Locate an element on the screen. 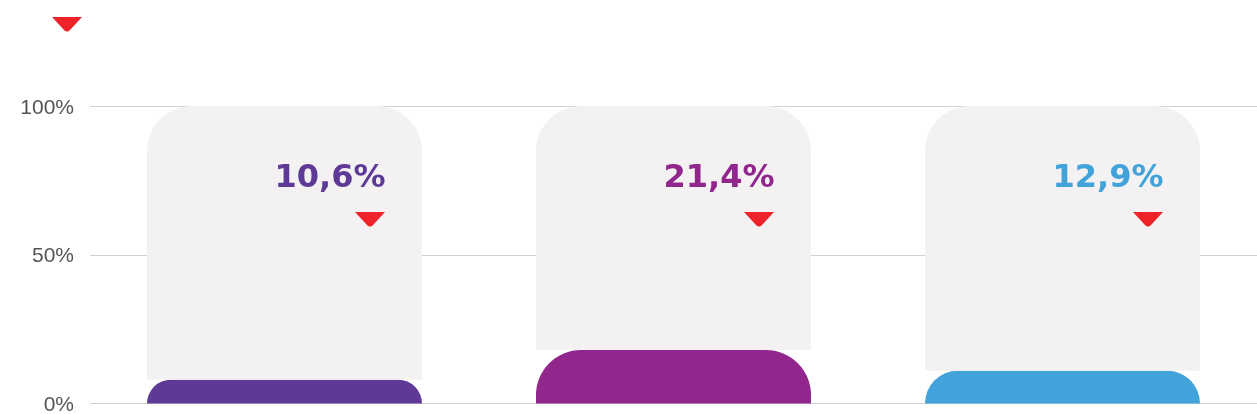 Image resolution: width=1257 pixels, height=414 pixels. annotation: 12,9% is located at coordinates (1107, 176).